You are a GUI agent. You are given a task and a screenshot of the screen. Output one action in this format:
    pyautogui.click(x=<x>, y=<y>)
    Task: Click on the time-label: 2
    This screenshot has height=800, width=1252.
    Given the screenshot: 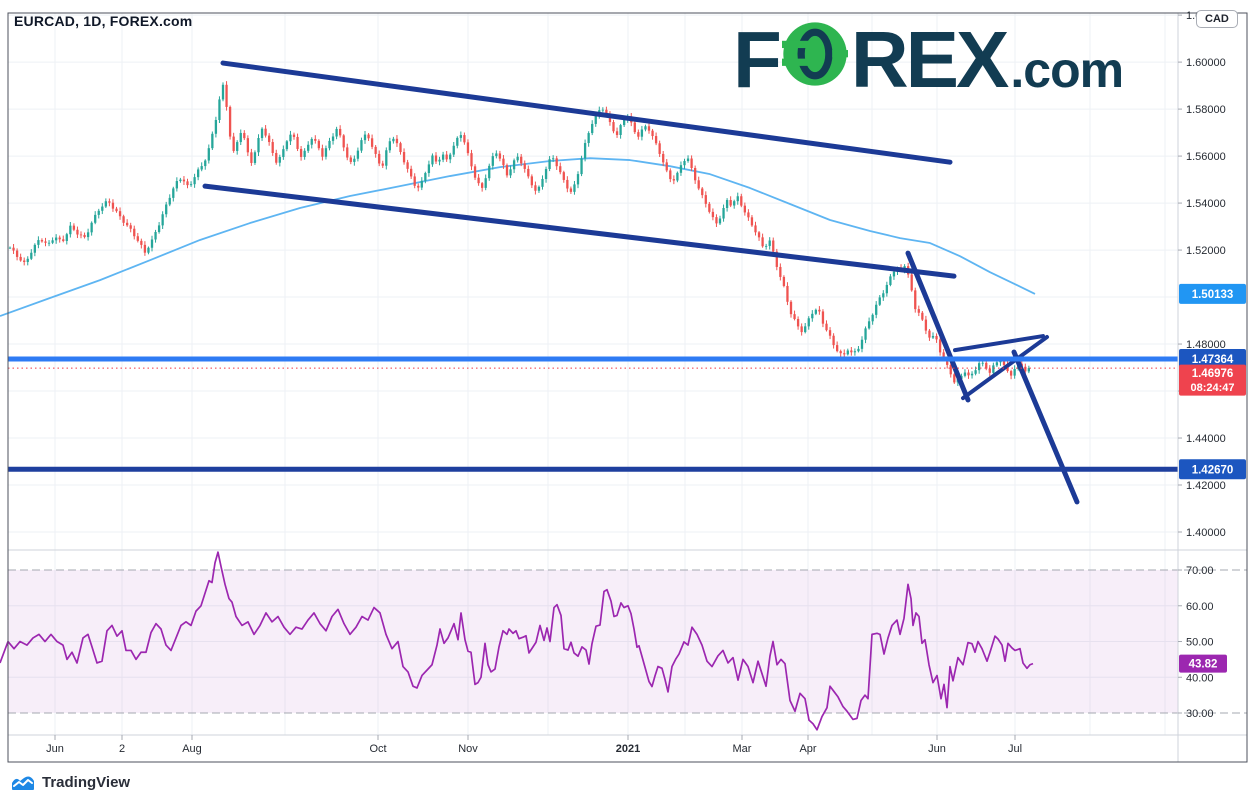 What is the action you would take?
    pyautogui.click(x=122, y=749)
    